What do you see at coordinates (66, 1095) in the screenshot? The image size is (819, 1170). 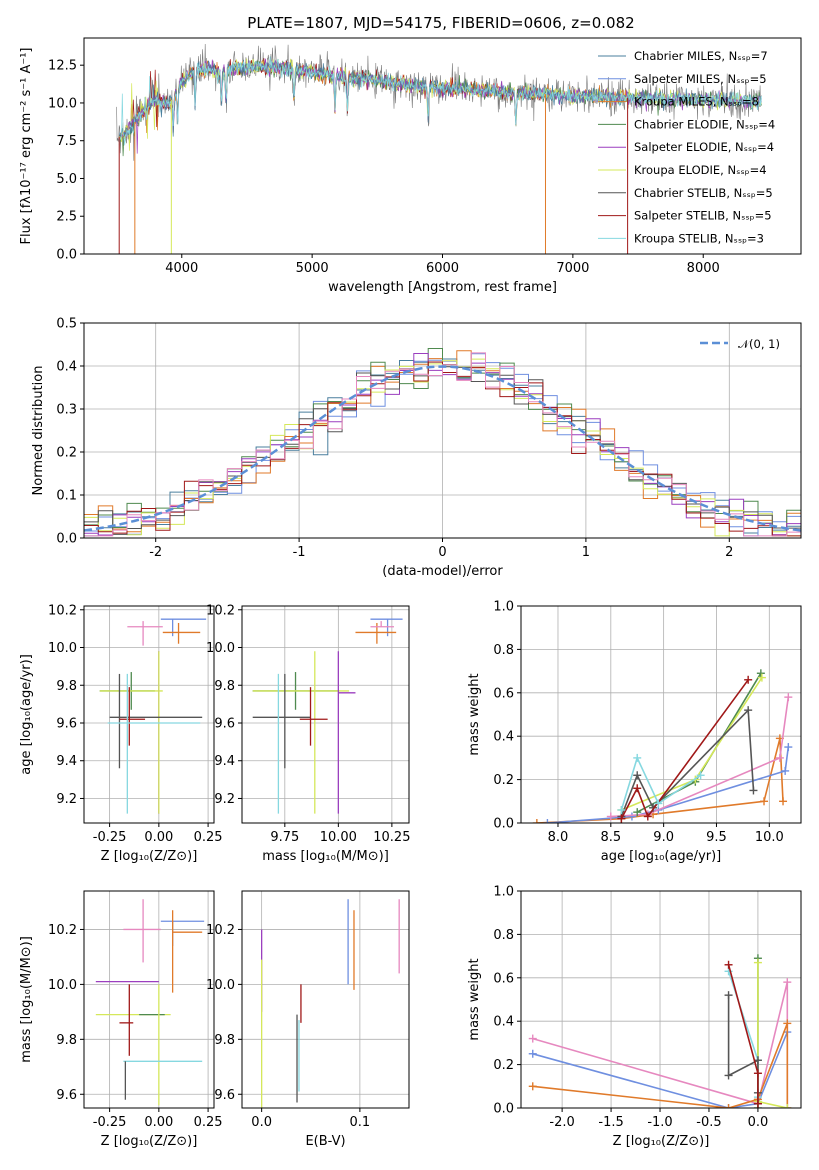 I see `y-tick-label: 9.6` at bounding box center [66, 1095].